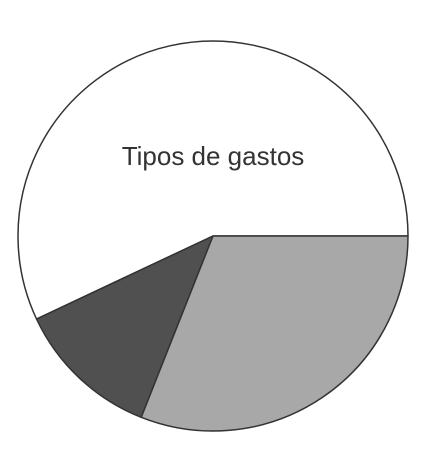 This screenshot has height=464, width=427. Describe the element at coordinates (213, 156) in the screenshot. I see `chart-title: Tipos de gastos` at that location.